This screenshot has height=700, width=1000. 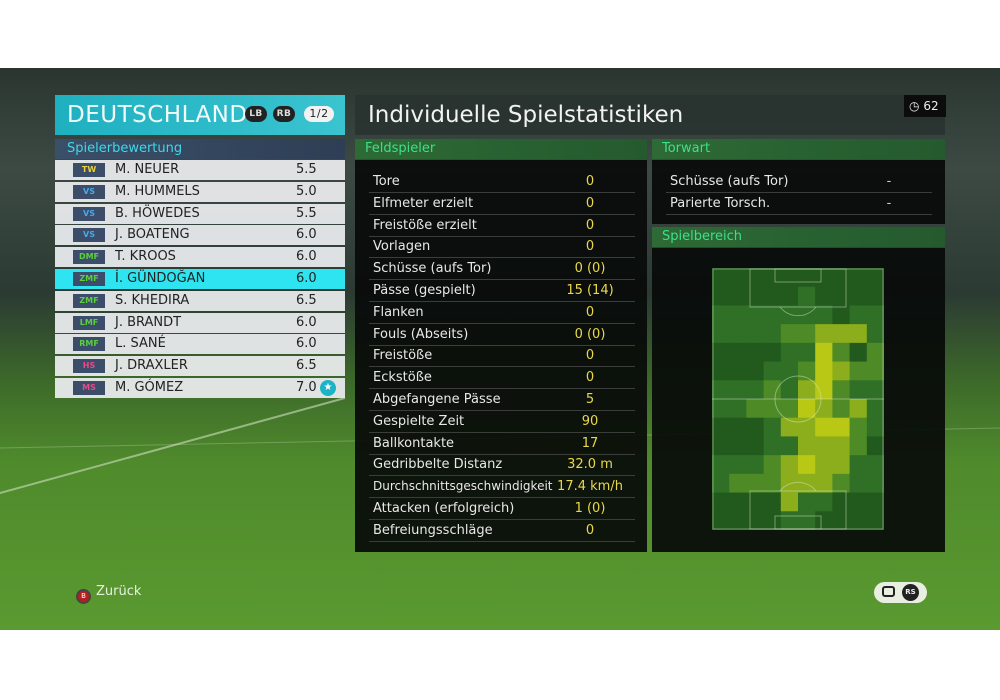 What do you see at coordinates (200, 322) in the screenshot?
I see `player-row: LMF J. BRANDT 6.0` at bounding box center [200, 322].